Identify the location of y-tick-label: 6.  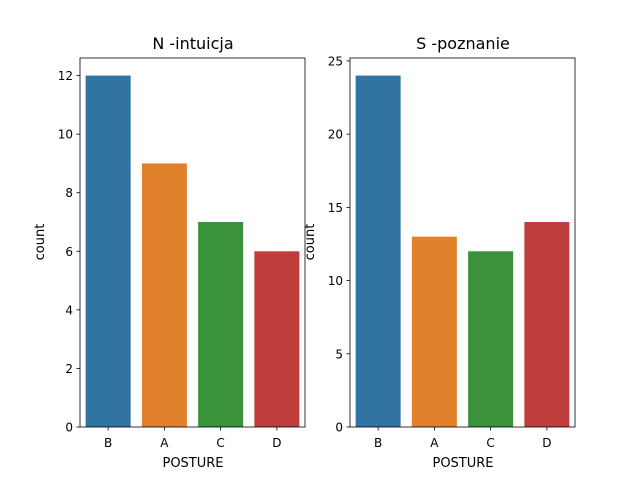
(69, 252).